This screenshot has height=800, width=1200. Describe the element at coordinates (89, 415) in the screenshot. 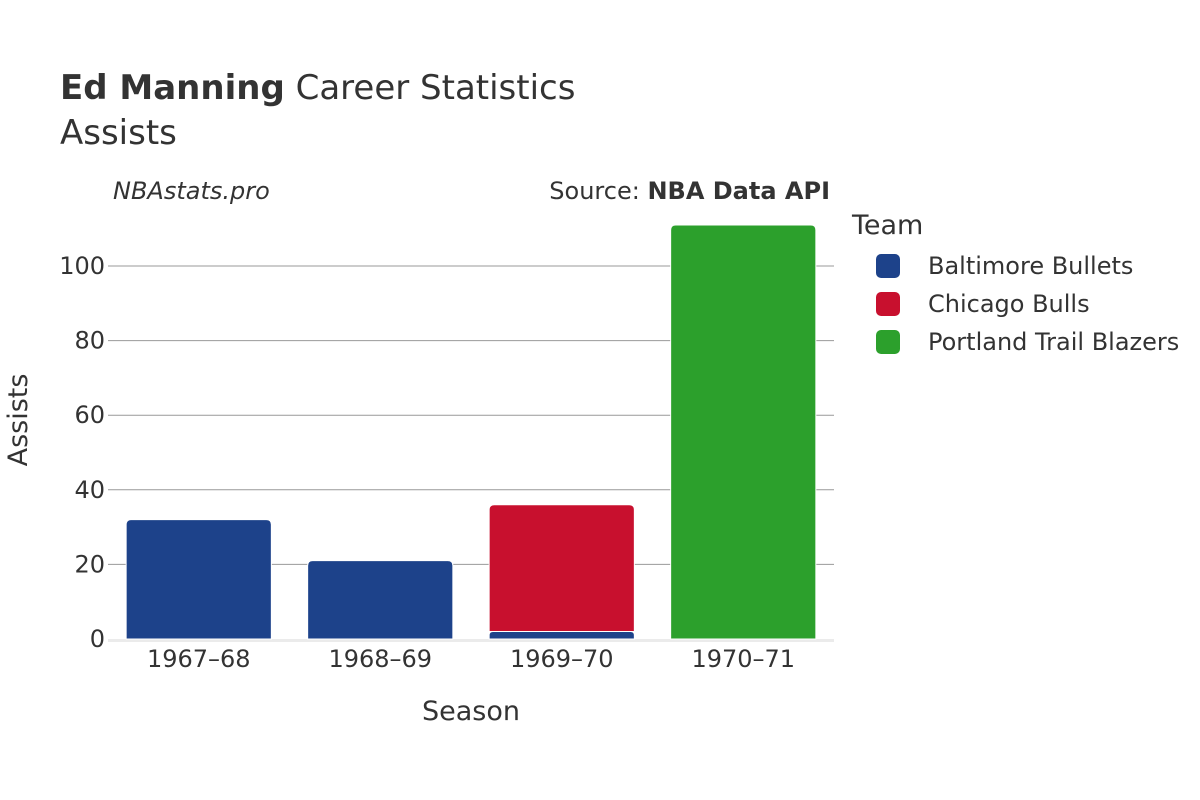

I see `y-tick-label: 60` at that location.